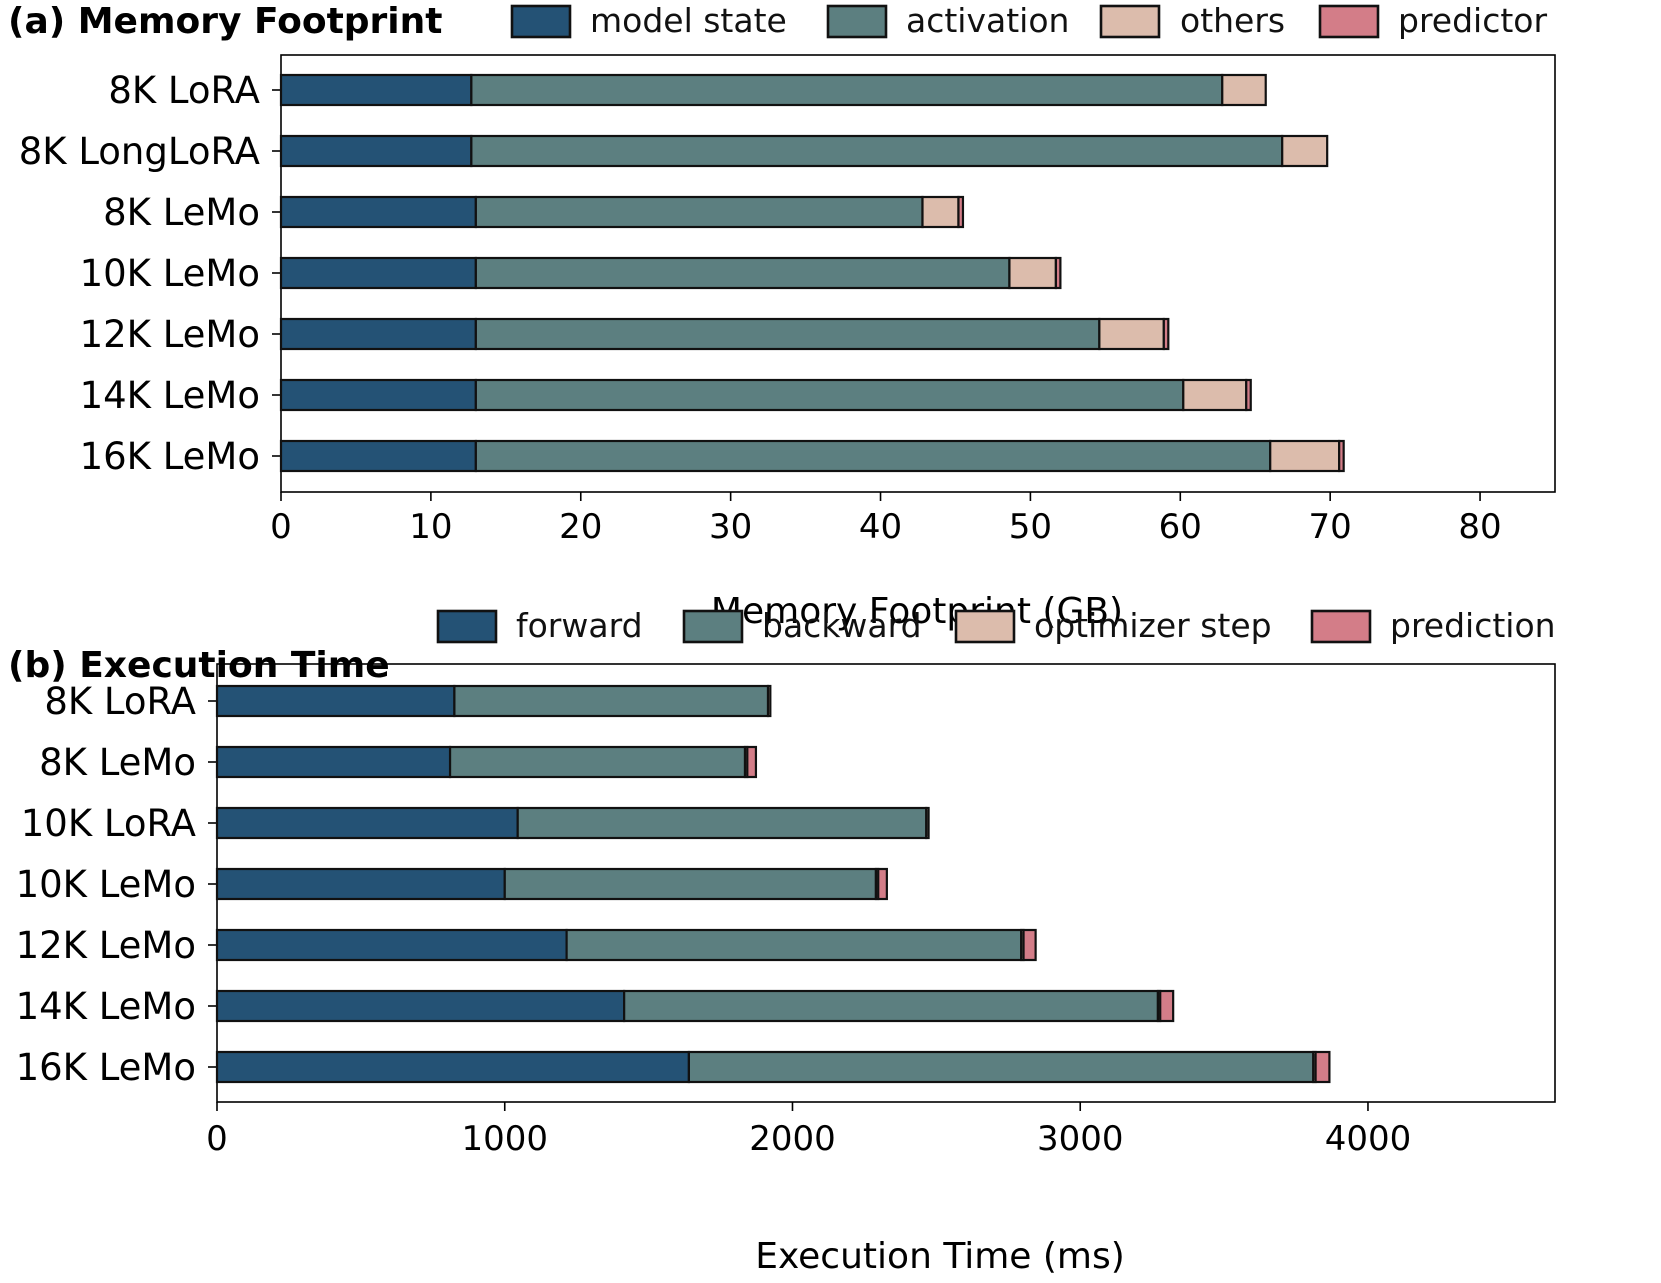 This screenshot has width=1661, height=1283. What do you see at coordinates (713, 626) in the screenshot?
I see `legend-swatch-backward` at bounding box center [713, 626].